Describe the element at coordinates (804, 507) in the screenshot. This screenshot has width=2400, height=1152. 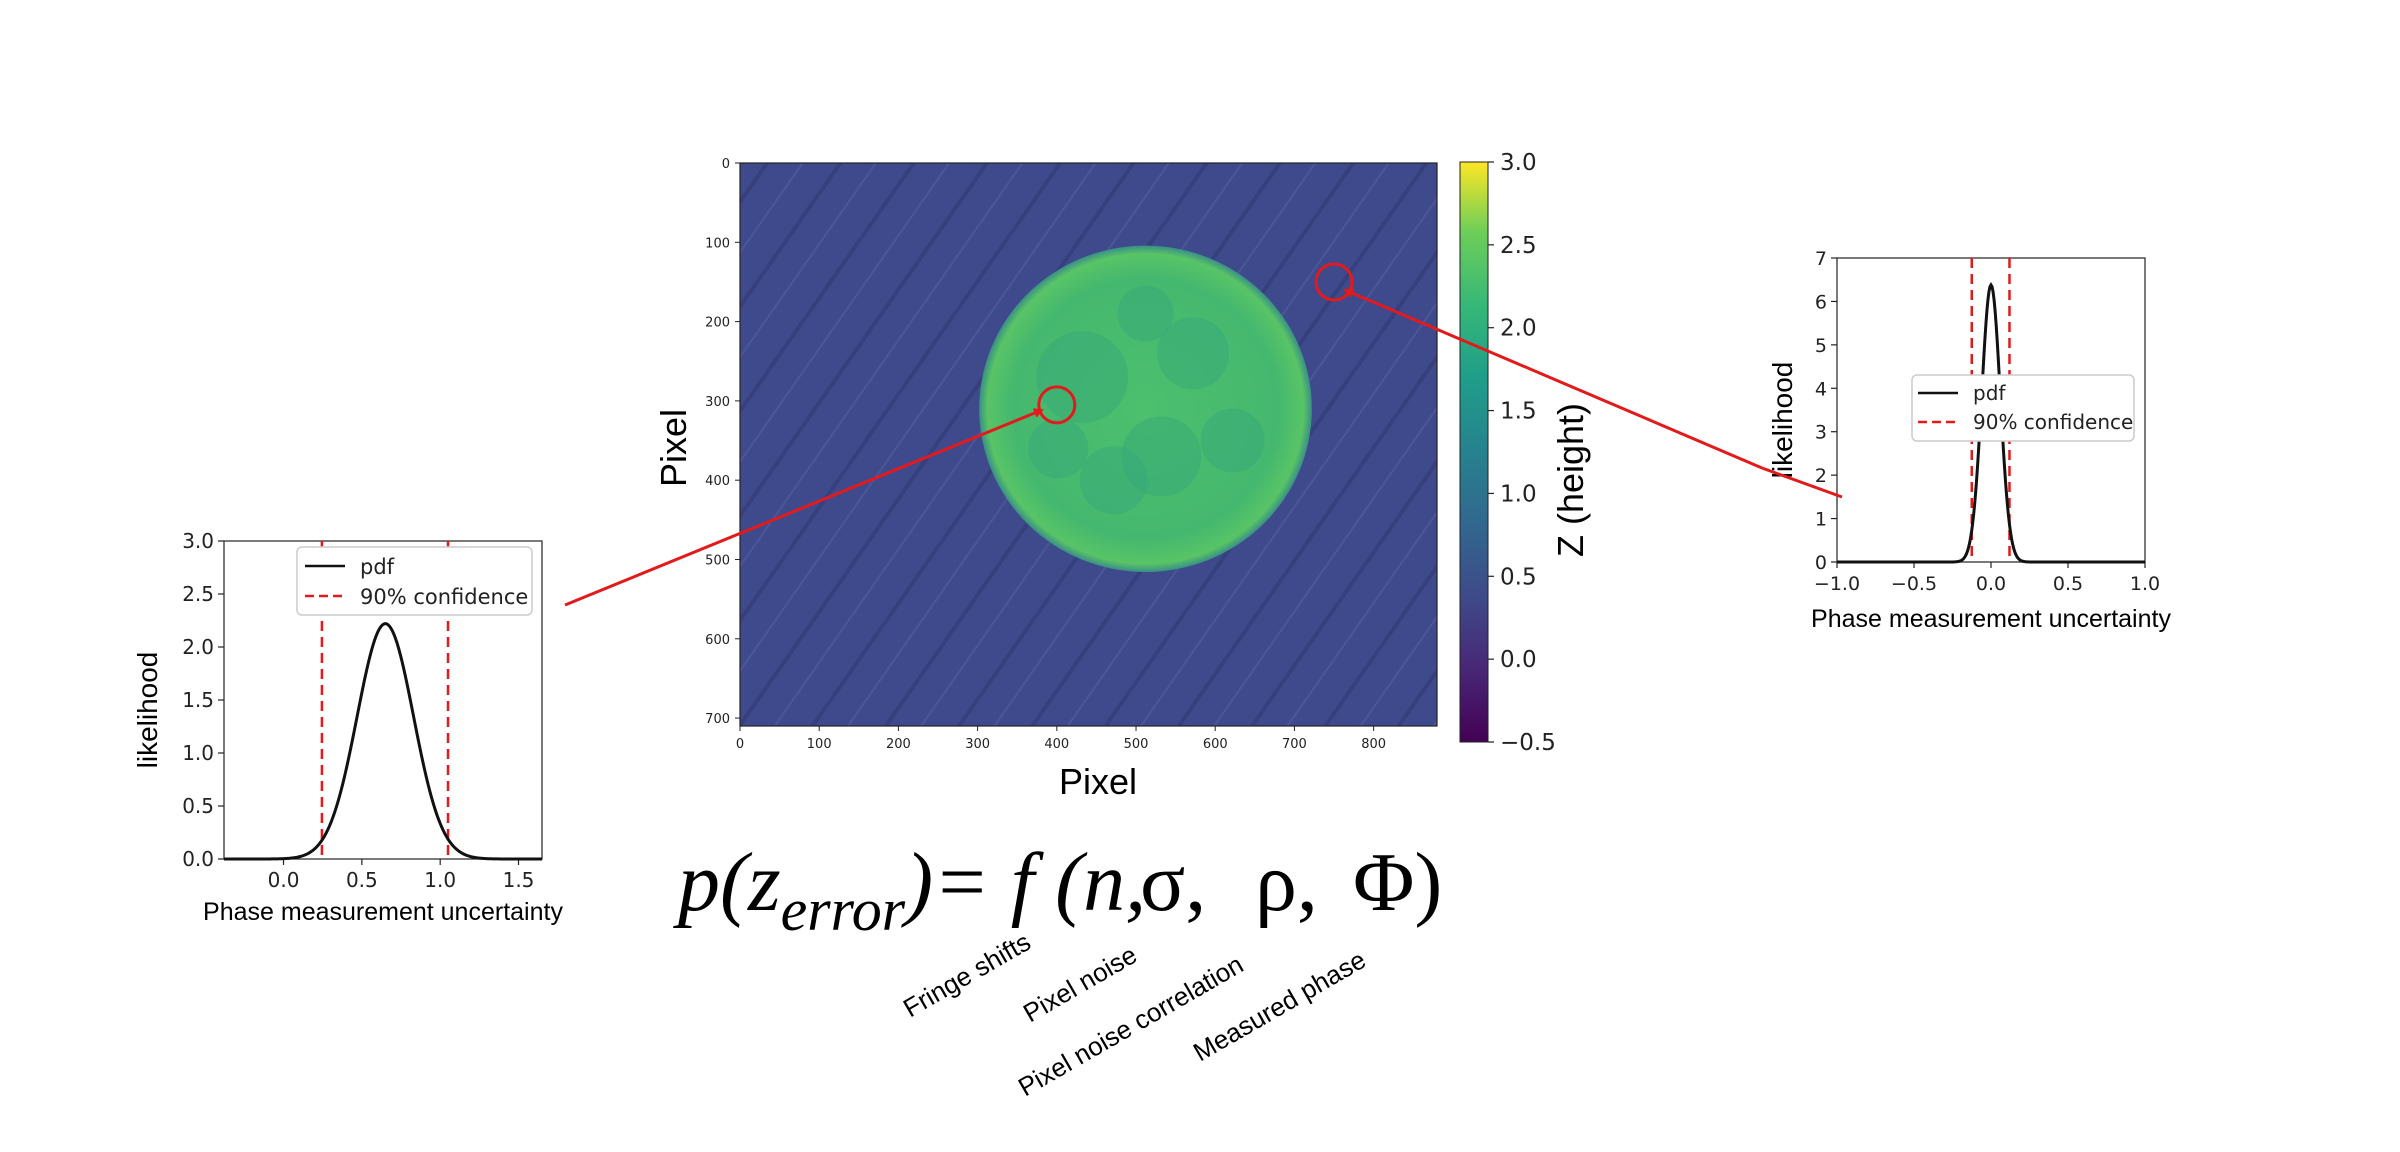
I see `arrow-to-disk-marker` at that location.